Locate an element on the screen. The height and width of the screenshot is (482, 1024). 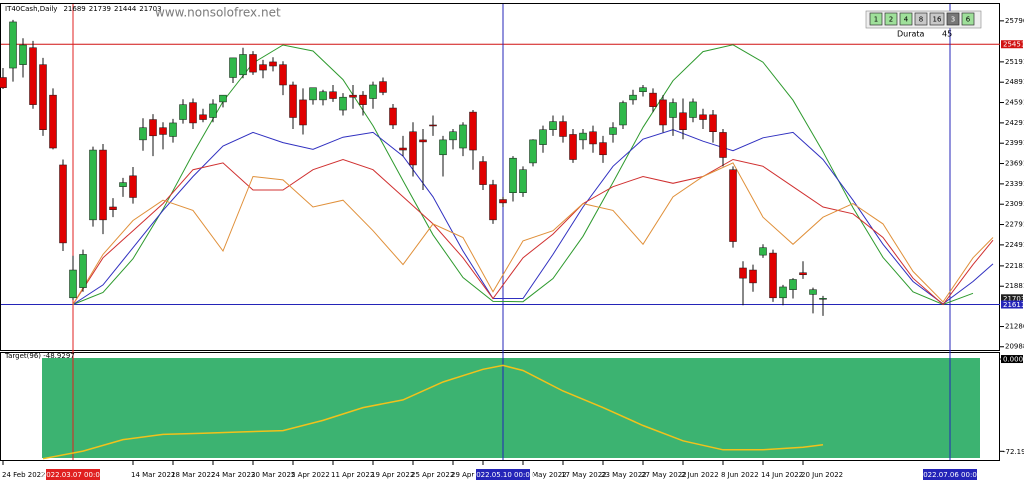
date-marker-label: 2022.07.06 00:00 is located at coordinates (950, 475).